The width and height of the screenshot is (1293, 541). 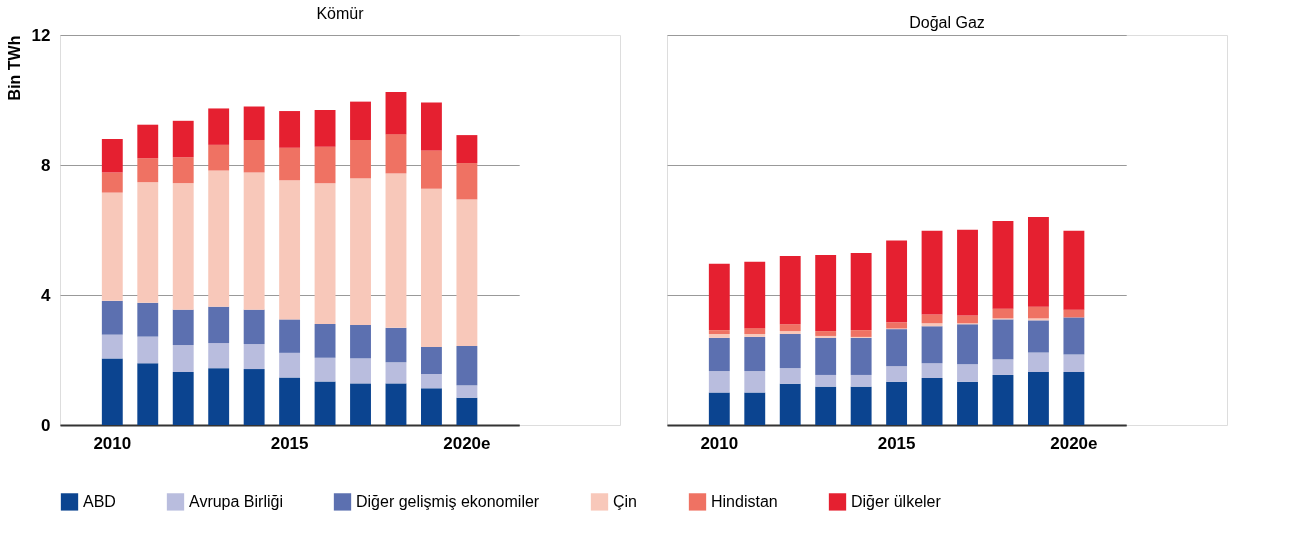 I want to click on legend-label: Çin, so click(x=625, y=501).